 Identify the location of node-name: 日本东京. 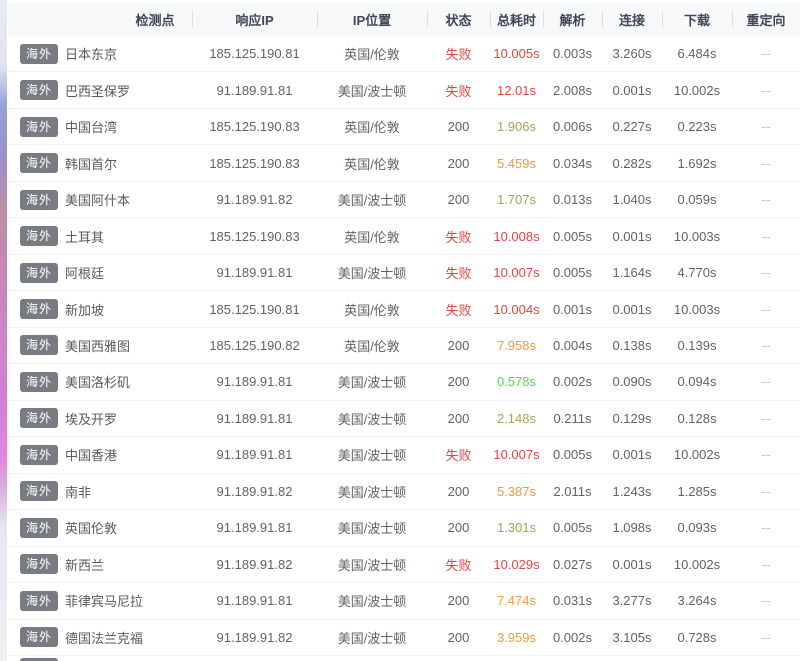
(91, 55).